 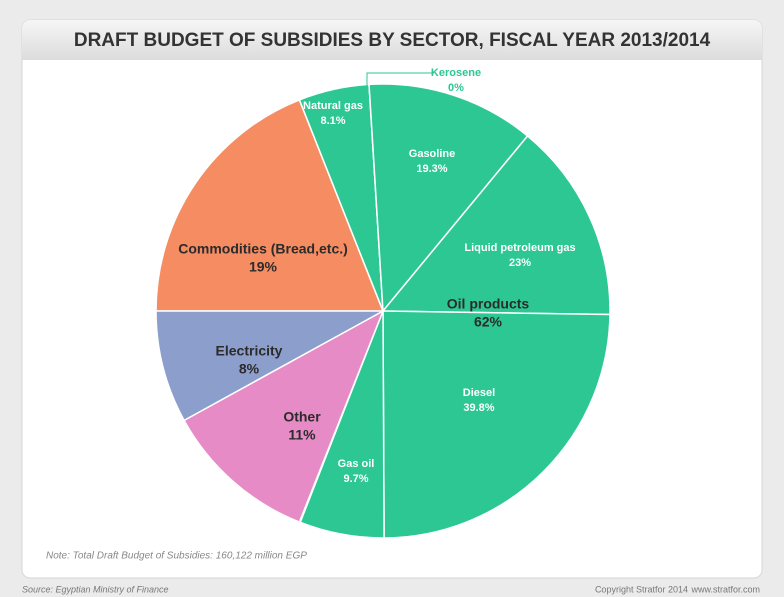 I want to click on slice-value: 11%, so click(x=302, y=435).